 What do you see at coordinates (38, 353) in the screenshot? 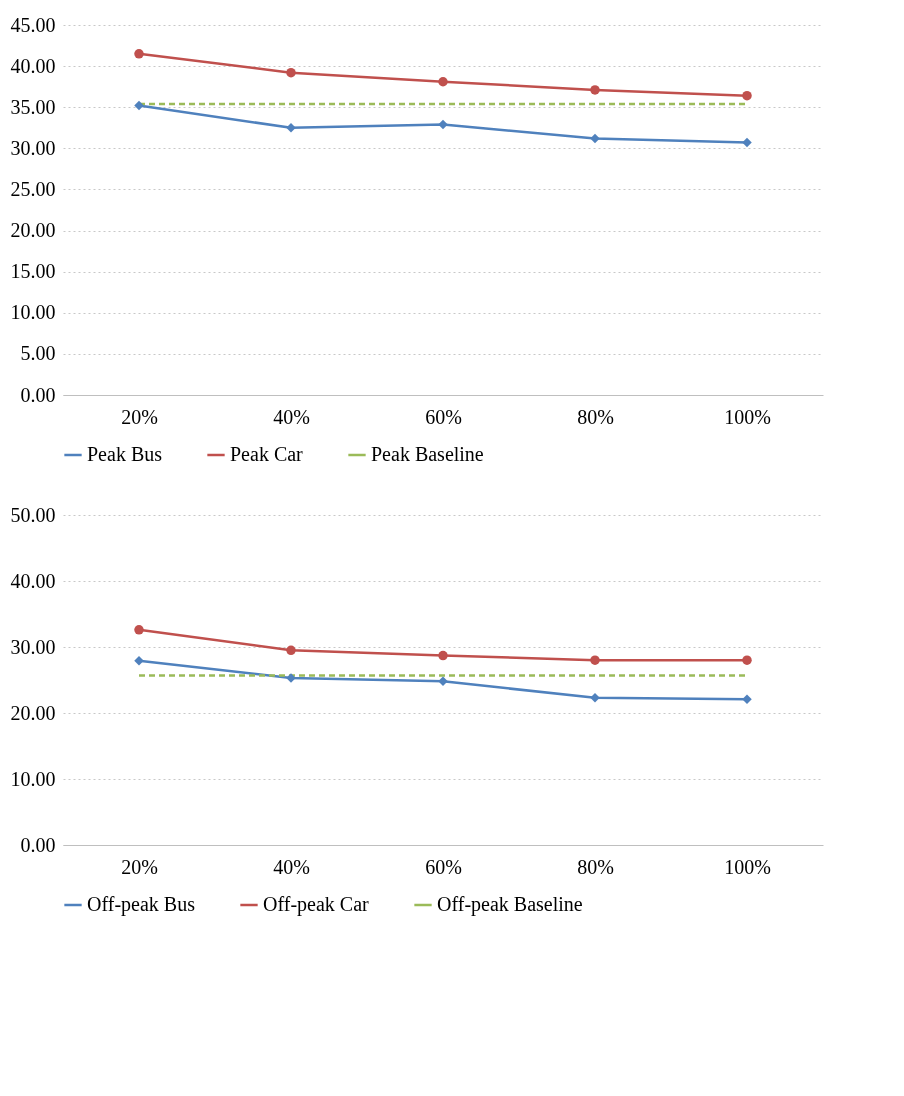
I see `y-tick-label: 5.00` at bounding box center [38, 353].